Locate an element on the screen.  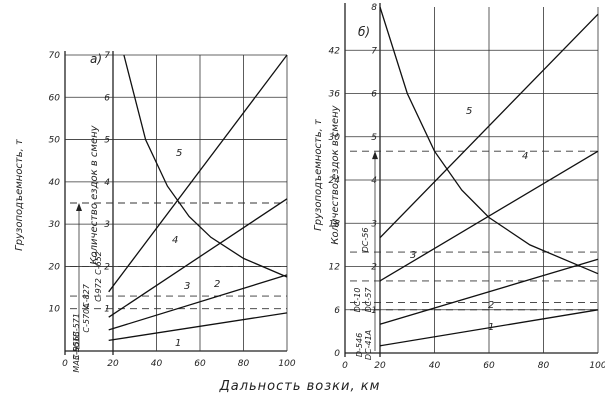
truck-model-label: МАЗ-501В is located at coordinates (76, 351).